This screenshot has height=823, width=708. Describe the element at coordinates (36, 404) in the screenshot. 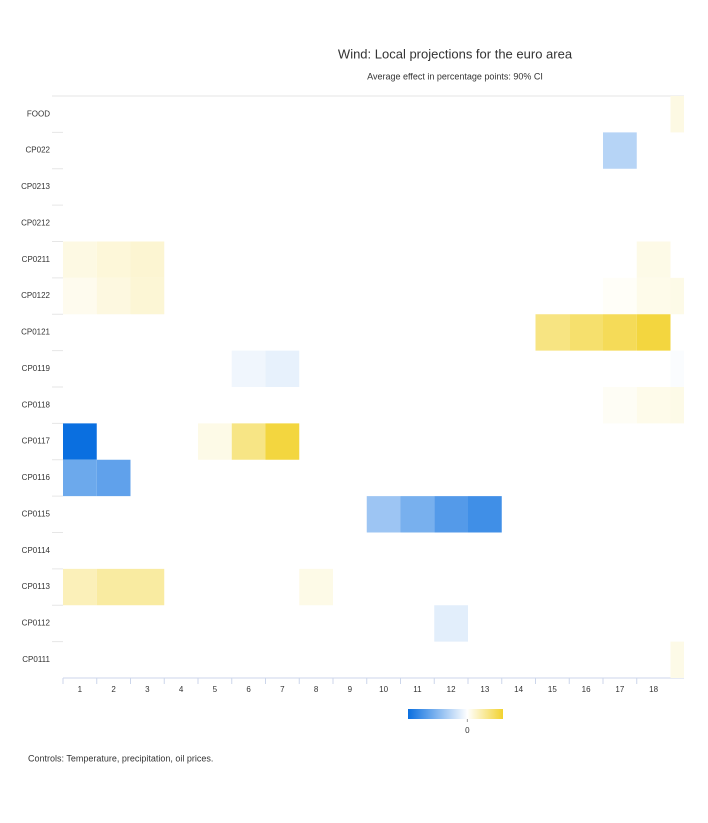

I see `y-tick-label: CP0118` at that location.